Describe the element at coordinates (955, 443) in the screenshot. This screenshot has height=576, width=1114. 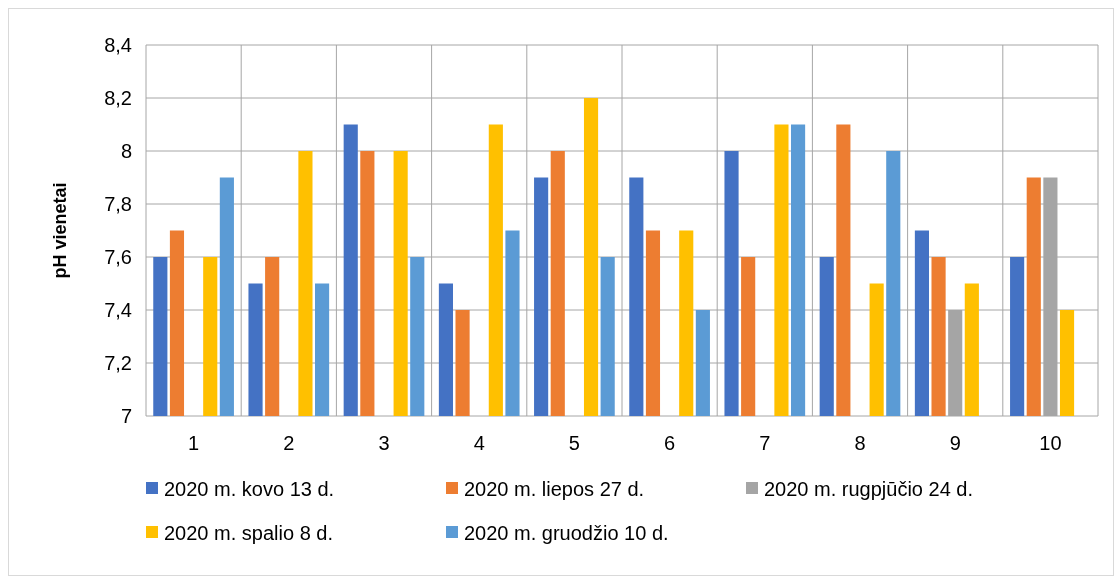
I see `x-tick-label: 9` at that location.